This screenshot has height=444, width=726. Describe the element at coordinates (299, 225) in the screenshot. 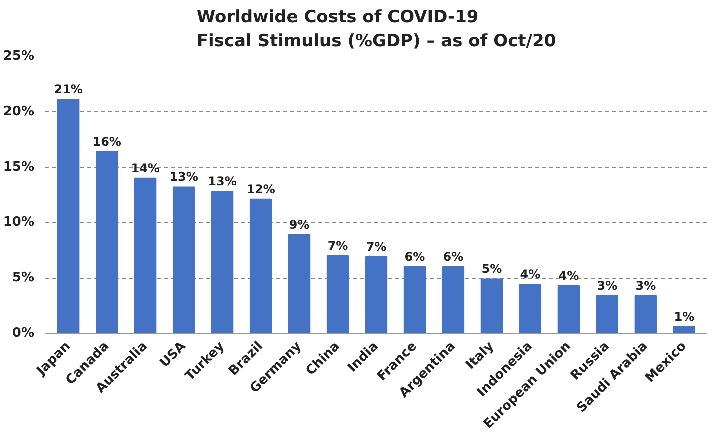

I see `data-label: 9%` at that location.